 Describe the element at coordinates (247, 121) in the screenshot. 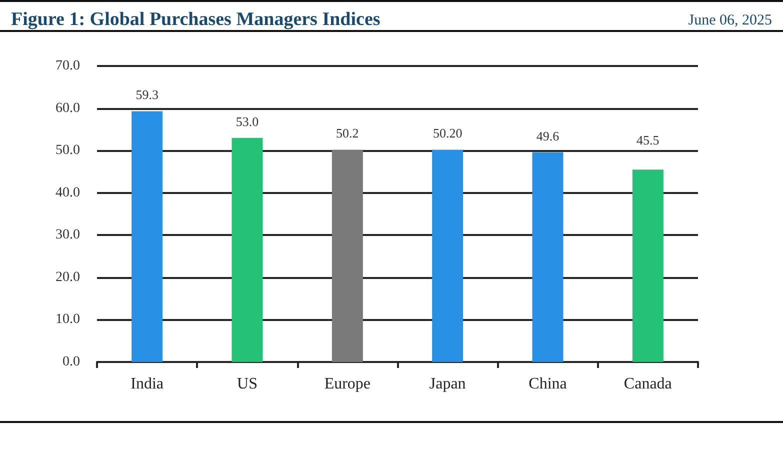

I see `data-label: 53.0` at that location.